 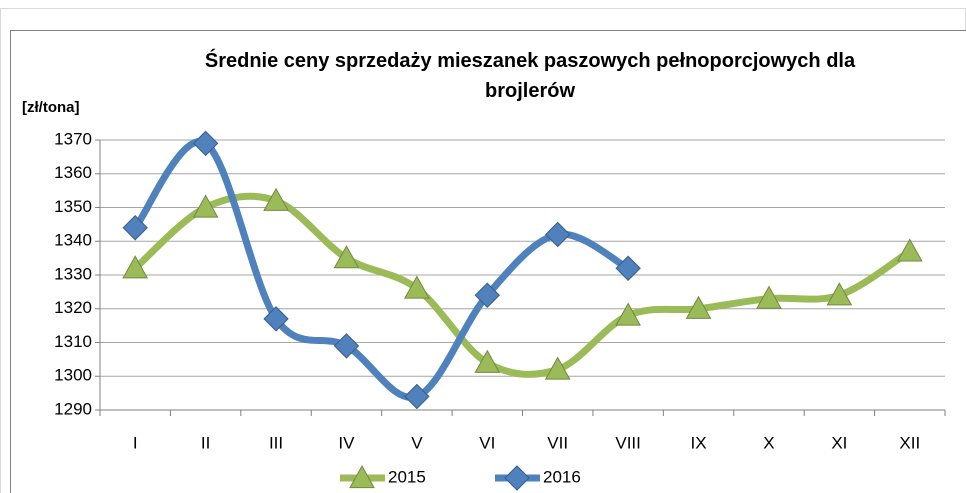 I want to click on x-tick-label: III, so click(x=276, y=442).